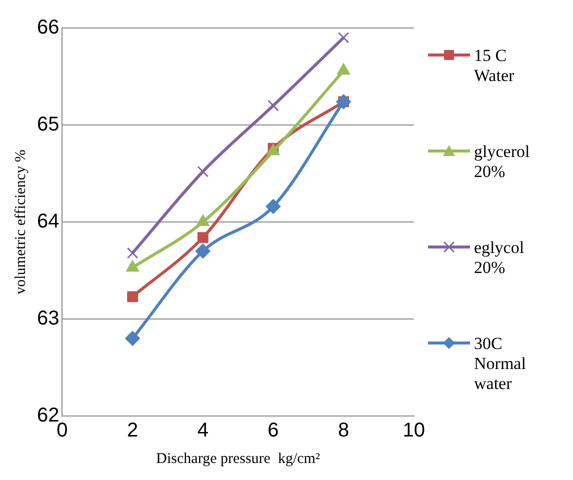 Image resolution: width=573 pixels, height=480 pixels. I want to click on y-tick-label: 64, so click(48, 221).